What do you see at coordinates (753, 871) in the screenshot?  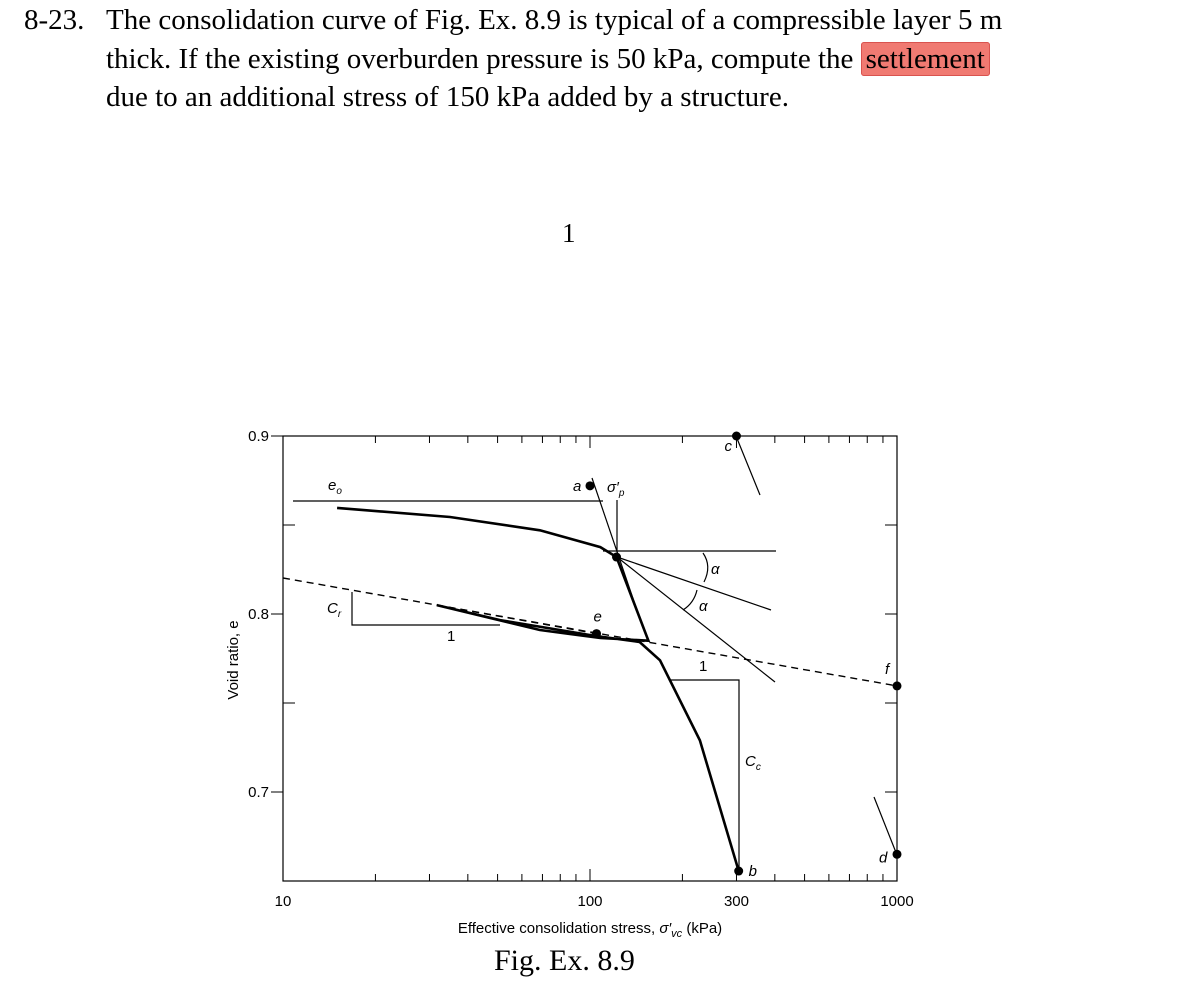 I see `point-label: b` at bounding box center [753, 871].